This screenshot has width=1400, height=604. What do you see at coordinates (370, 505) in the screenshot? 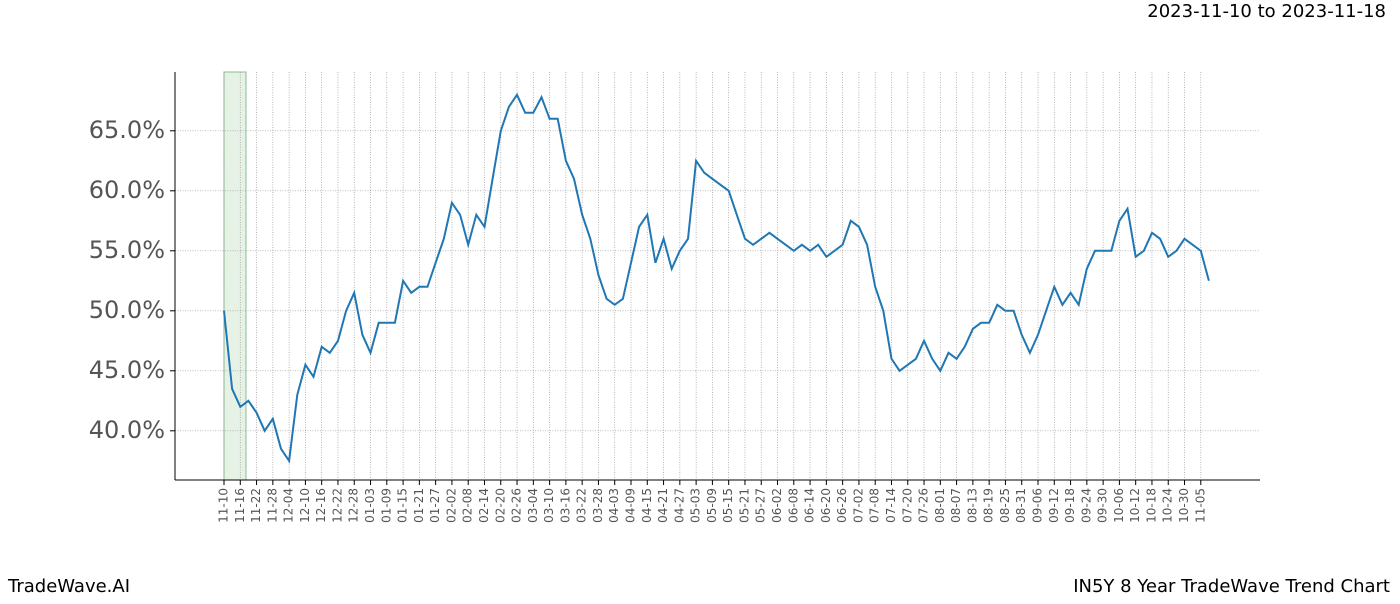
I see `x-tick-label: 01-03` at bounding box center [370, 505].